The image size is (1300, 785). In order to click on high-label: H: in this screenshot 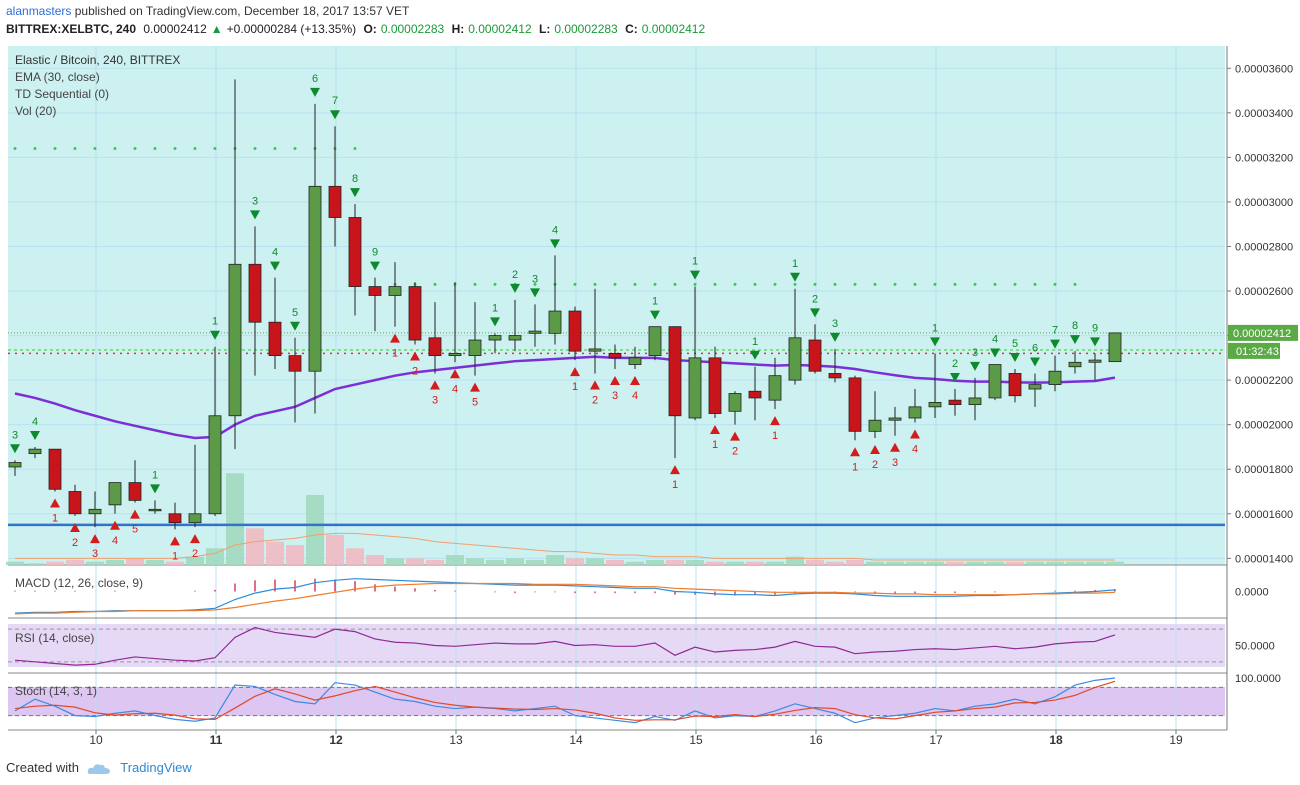, I will do `click(458, 29)`.